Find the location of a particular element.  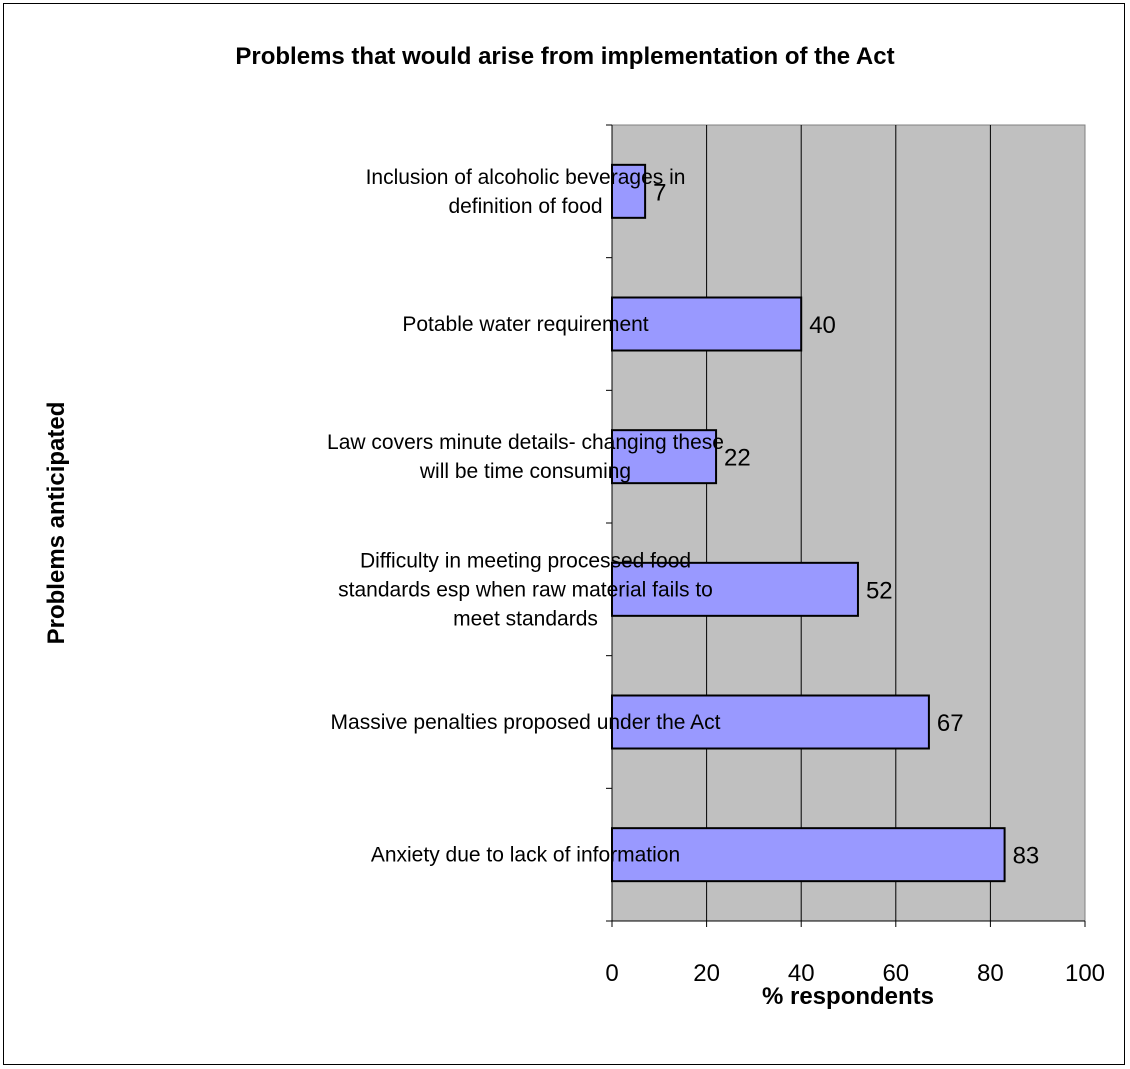

y-axis-ticks is located at coordinates (609, 523).